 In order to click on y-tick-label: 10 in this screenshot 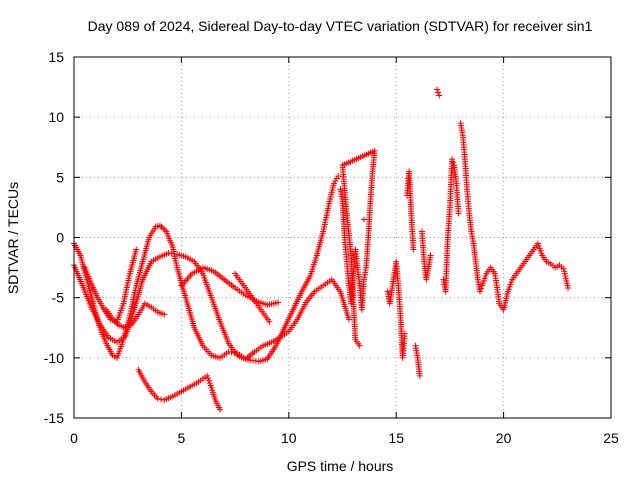, I will do `click(56, 117)`.